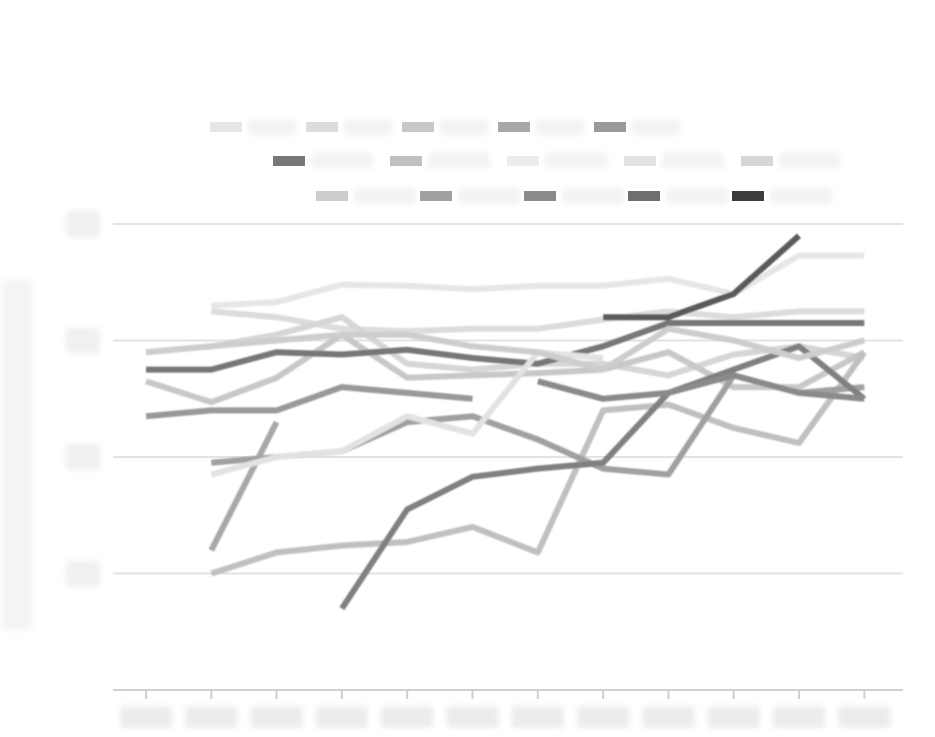  Describe the element at coordinates (17, 455) in the screenshot. I see `y-axis-label-area` at that location.